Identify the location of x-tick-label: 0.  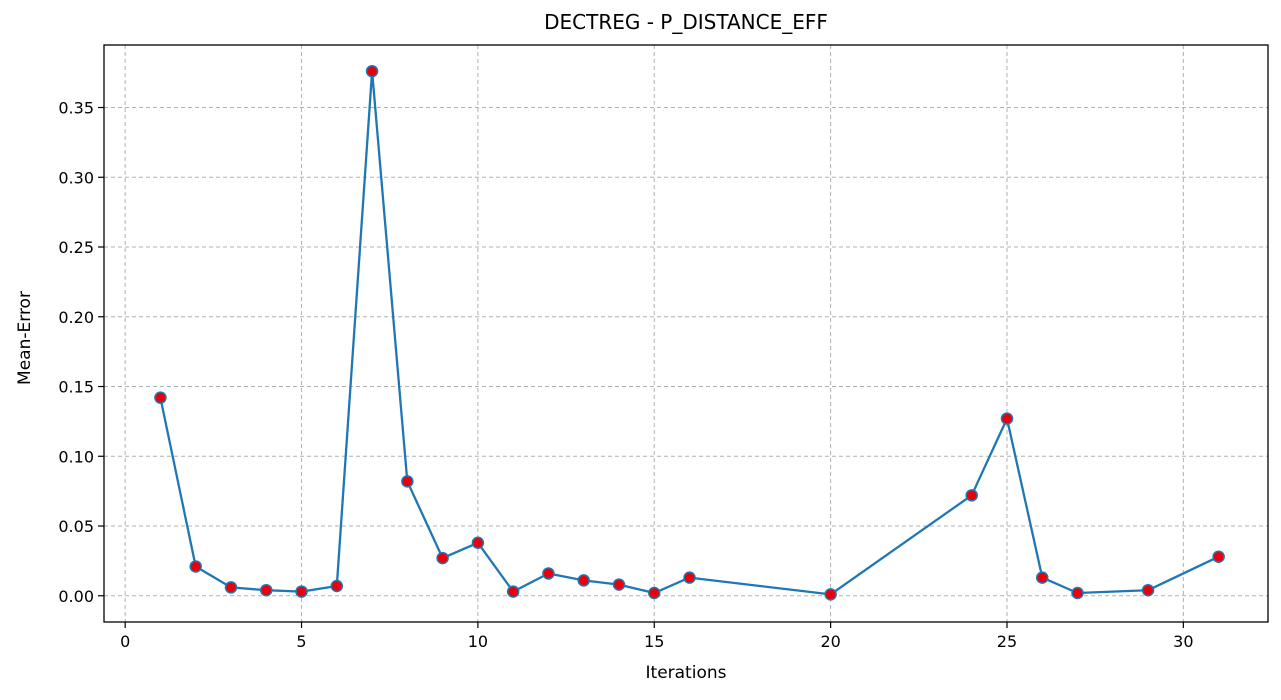
(125, 641).